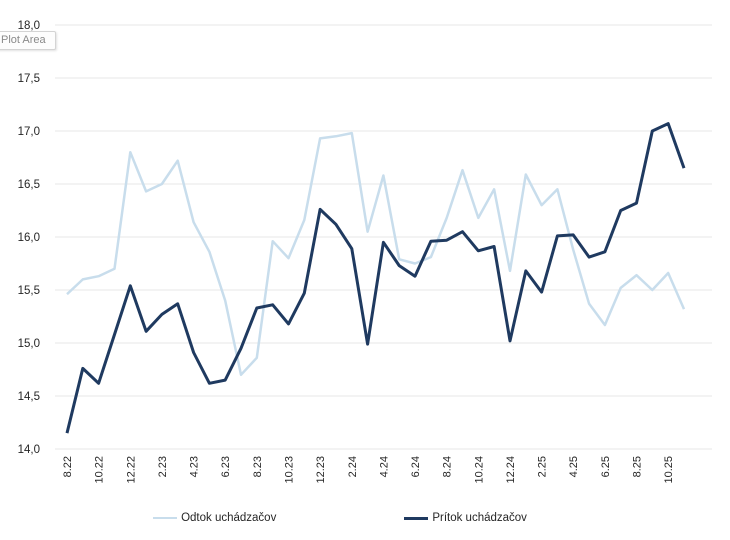  What do you see at coordinates (543, 466) in the screenshot?
I see `svg-text: 2.25` at bounding box center [543, 466].